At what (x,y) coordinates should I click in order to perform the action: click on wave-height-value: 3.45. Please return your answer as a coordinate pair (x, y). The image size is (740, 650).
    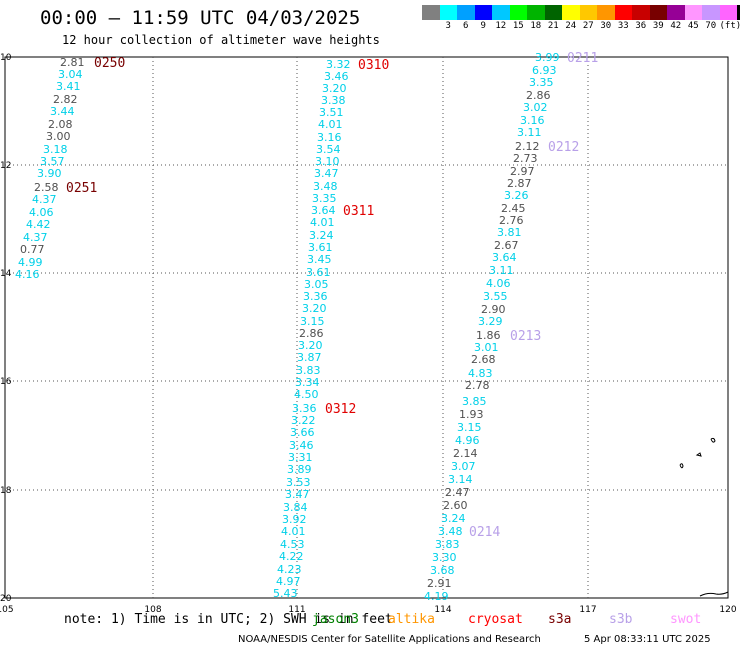
    Looking at the image, I should click on (319, 259).